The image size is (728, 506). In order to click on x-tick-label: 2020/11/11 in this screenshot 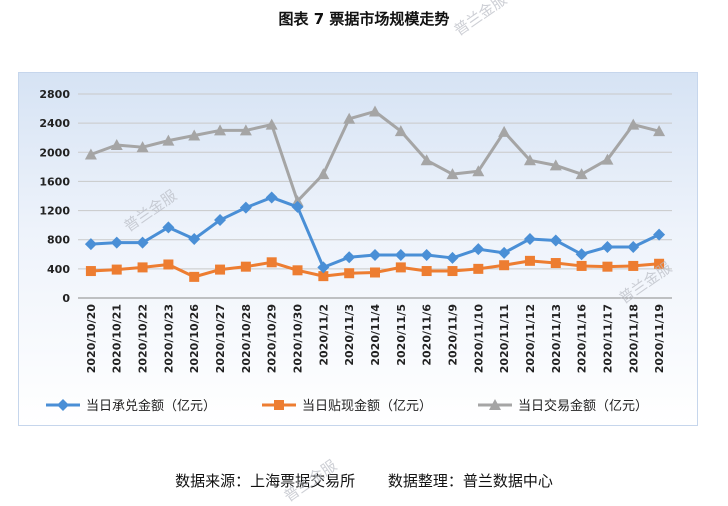, I will do `click(504, 338)`.